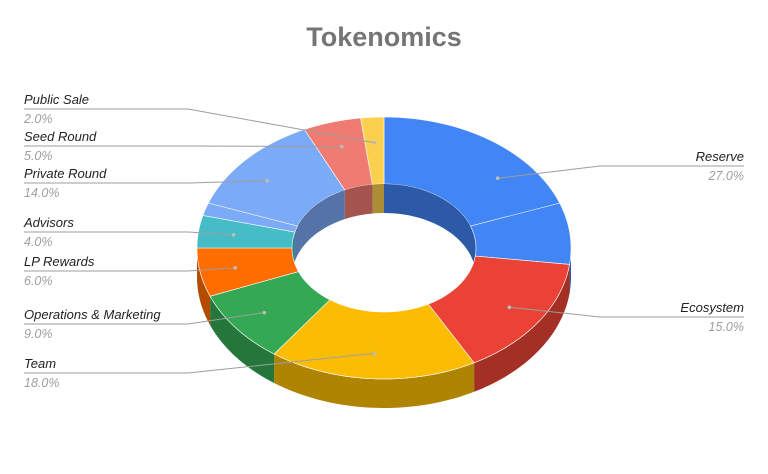  Describe the element at coordinates (38, 334) in the screenshot. I see `data-value-operations-marketing: 9.0%` at that location.